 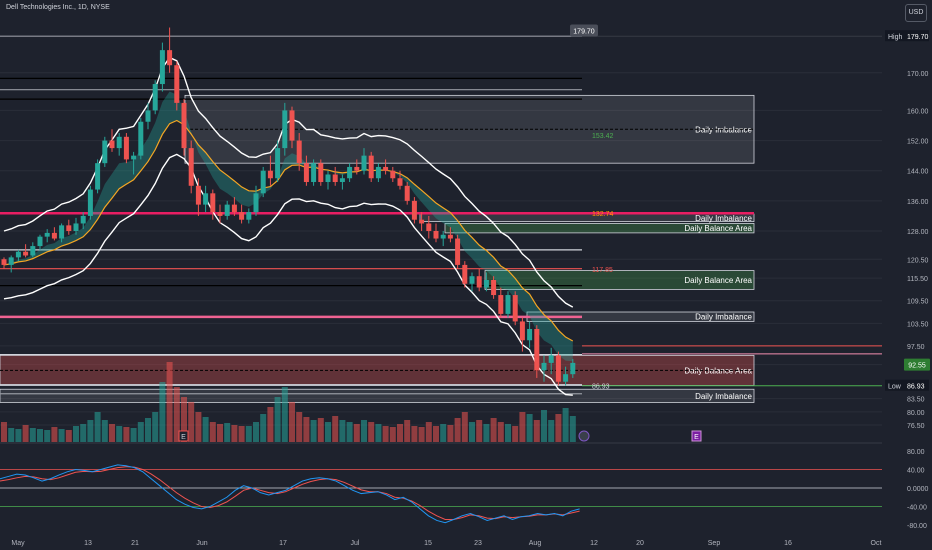 I want to click on time-axis-label: 20, so click(x=640, y=543).